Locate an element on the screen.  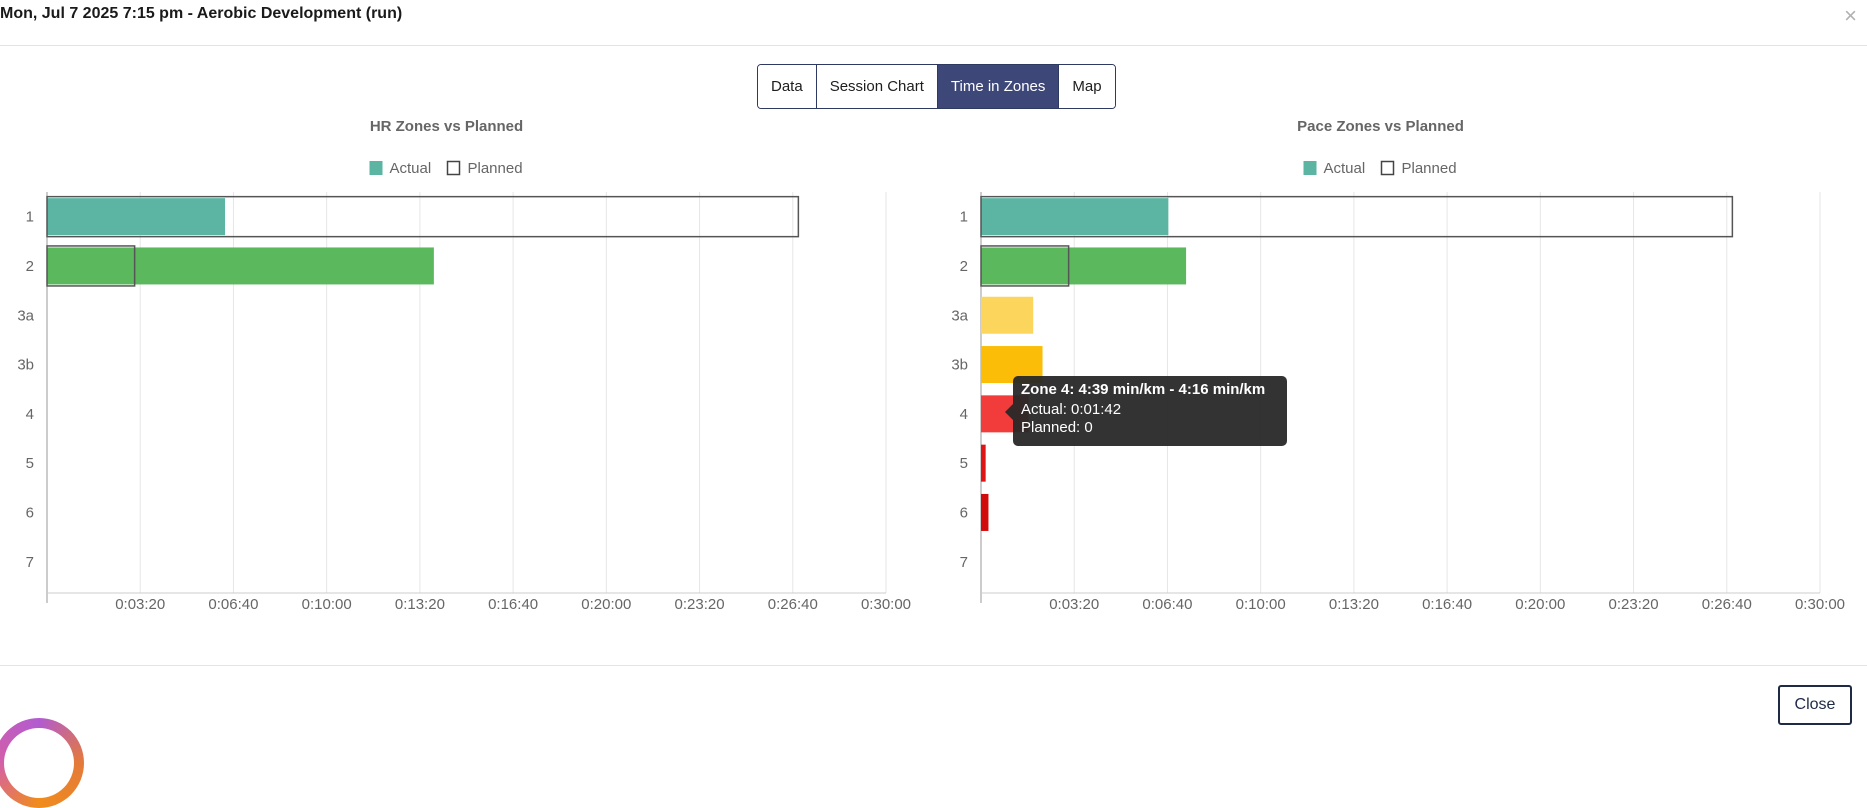
pace-legend-planned-swatch is located at coordinates (1387, 168).